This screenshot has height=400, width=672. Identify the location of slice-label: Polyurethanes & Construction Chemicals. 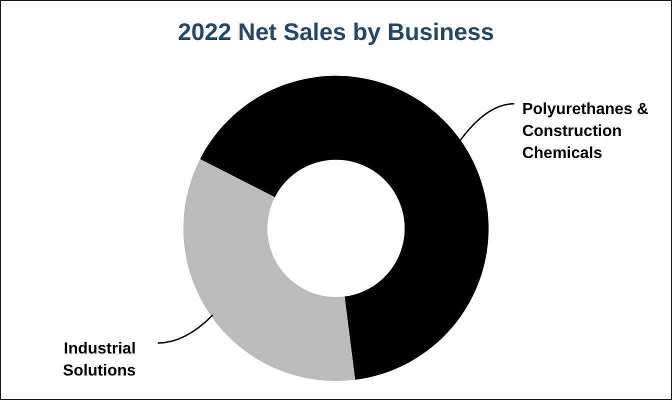
(585, 131).